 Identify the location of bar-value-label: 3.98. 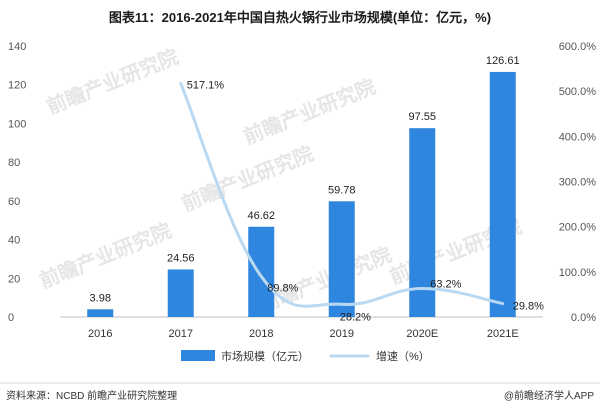
(100, 298).